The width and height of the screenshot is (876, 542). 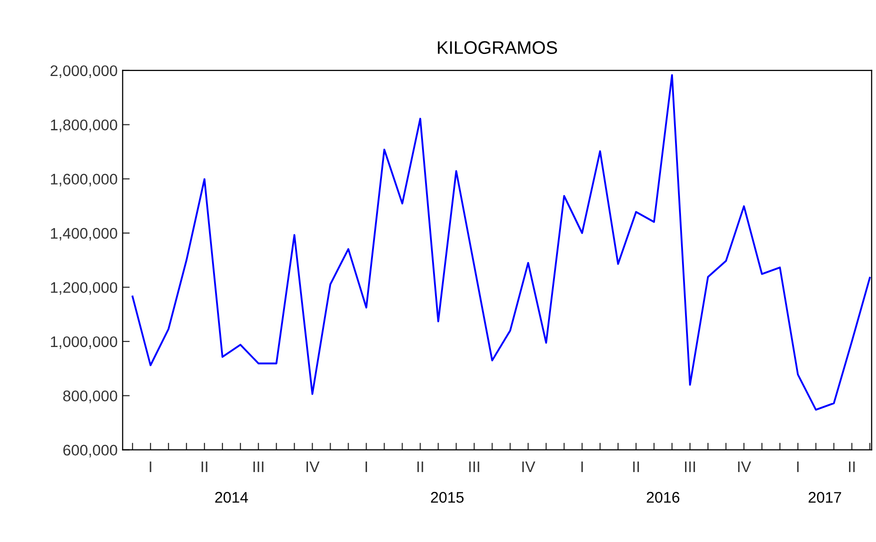 What do you see at coordinates (90, 451) in the screenshot?
I see `y-tick-label: 600,000` at bounding box center [90, 451].